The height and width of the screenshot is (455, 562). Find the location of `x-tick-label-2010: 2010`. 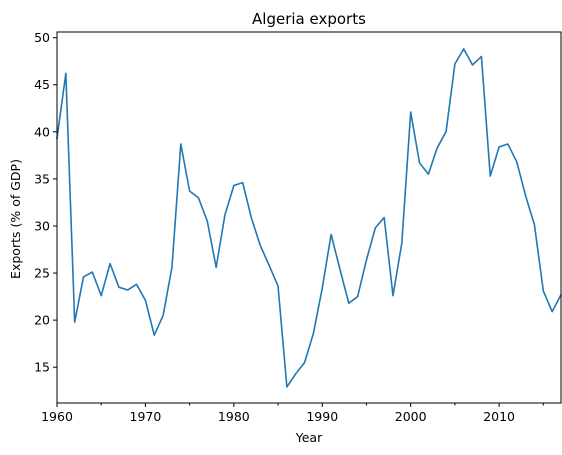

x-tick-label-2010: 2010 is located at coordinates (499, 416).